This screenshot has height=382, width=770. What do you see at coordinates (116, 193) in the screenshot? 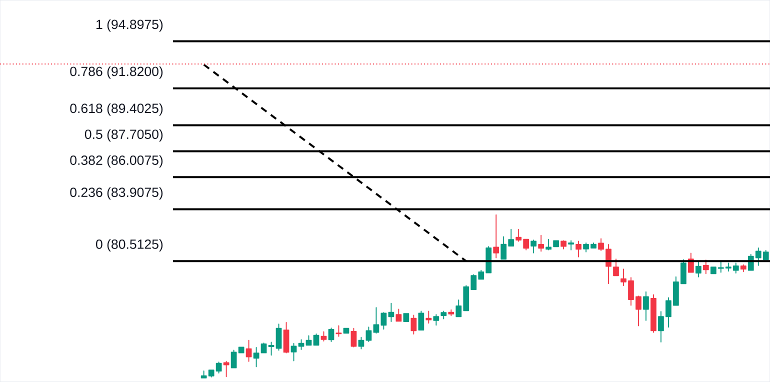
I see `ref-line-label: 0.236 (83.9075)` at bounding box center [116, 193].